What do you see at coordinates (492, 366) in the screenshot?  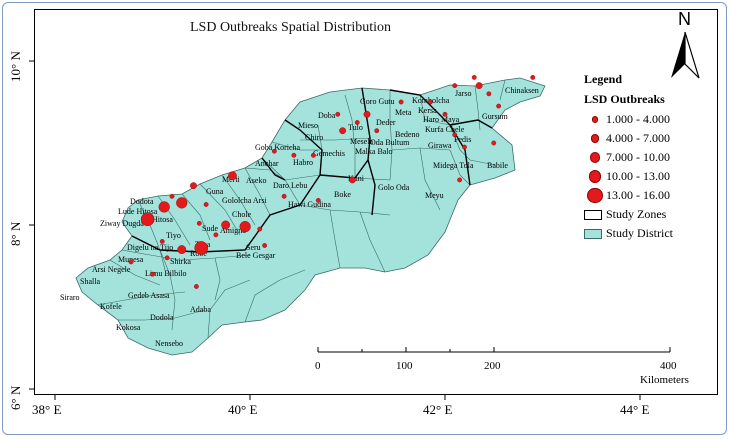 I see `scale-tick-200: 200` at bounding box center [492, 366].